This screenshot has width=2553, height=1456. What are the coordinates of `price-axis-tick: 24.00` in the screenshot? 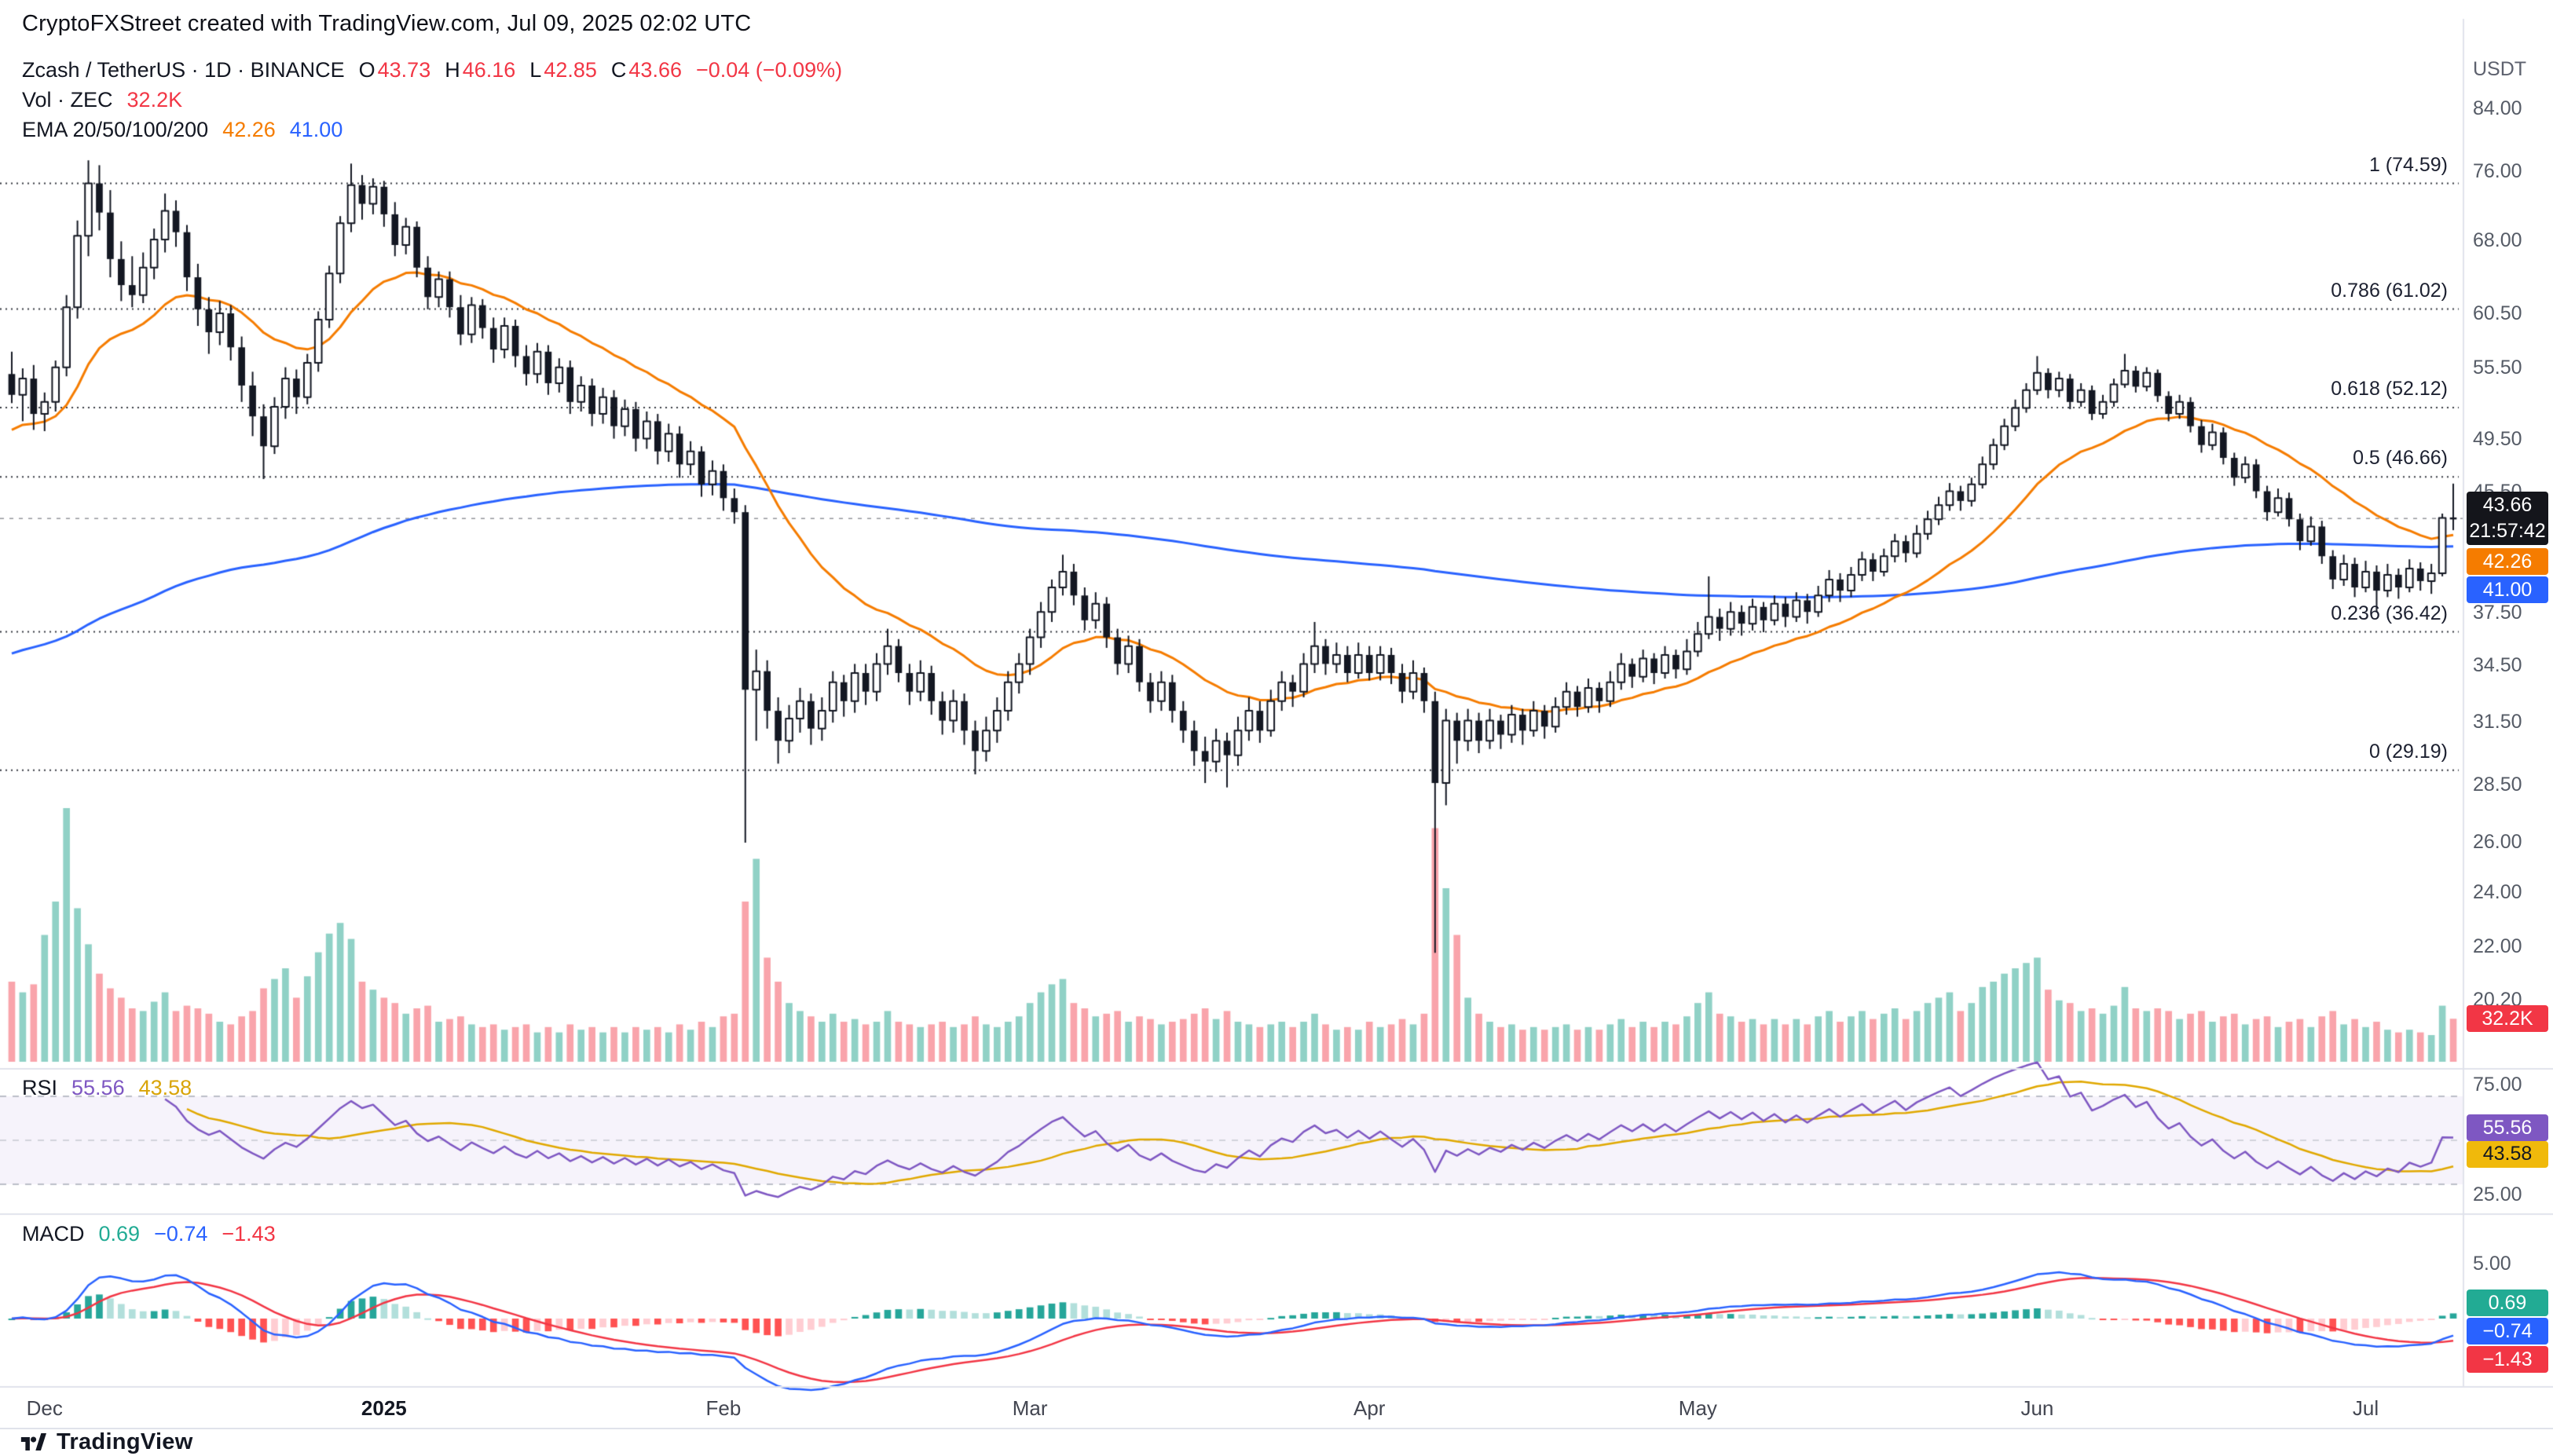 It's located at (2497, 891).